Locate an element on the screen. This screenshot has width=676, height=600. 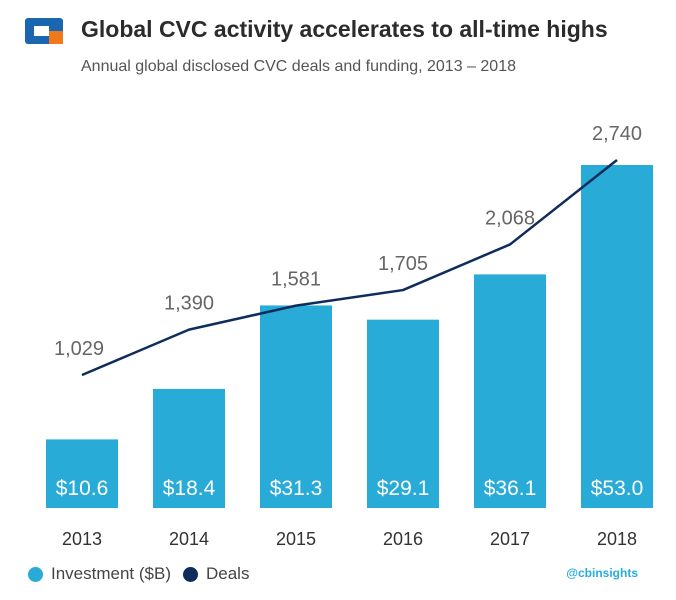
x-tick-label-2017: 2017 is located at coordinates (510, 539).